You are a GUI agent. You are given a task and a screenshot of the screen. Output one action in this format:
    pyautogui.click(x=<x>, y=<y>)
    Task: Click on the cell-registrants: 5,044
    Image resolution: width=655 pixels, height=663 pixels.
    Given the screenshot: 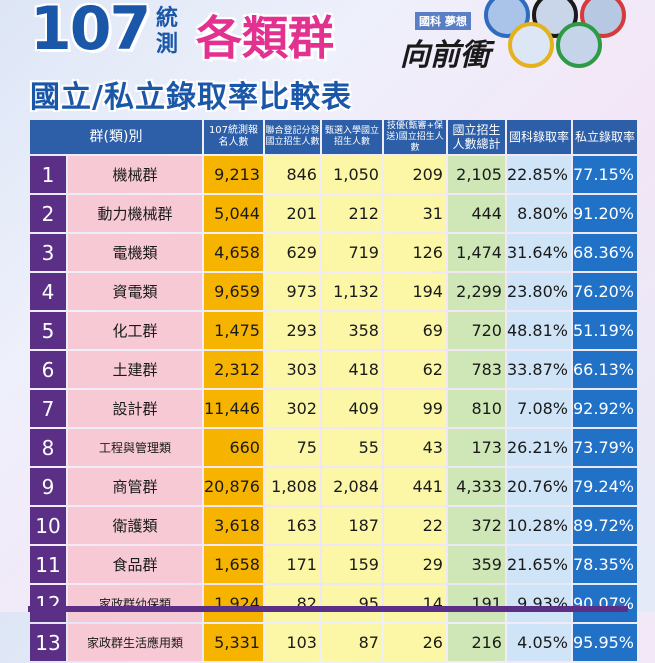 What is the action you would take?
    pyautogui.click(x=233, y=213)
    